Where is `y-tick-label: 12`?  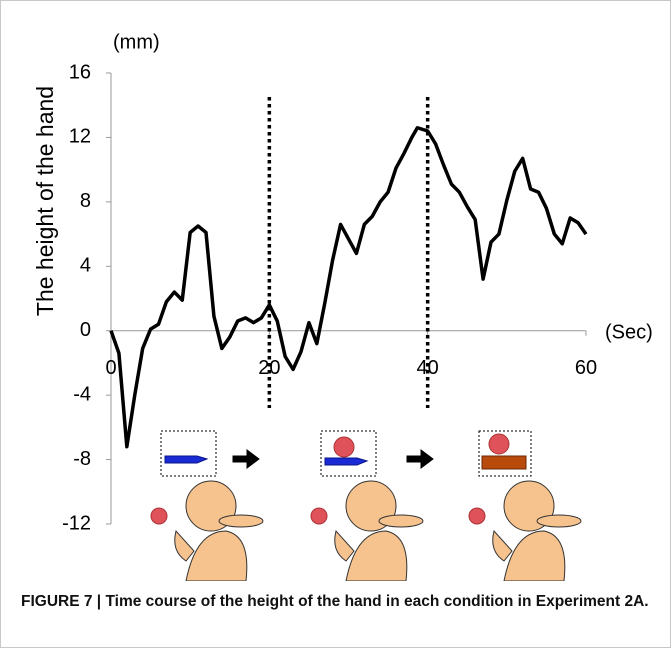 y-tick-label: 12 is located at coordinates (80, 137).